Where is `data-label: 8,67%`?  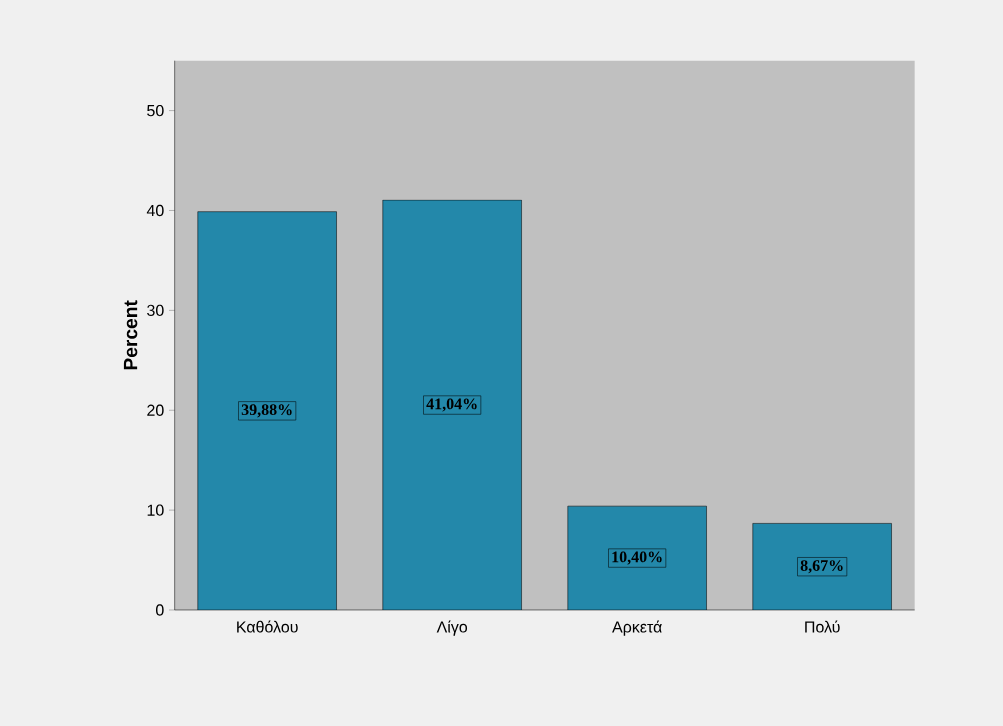
data-label: 8,67% is located at coordinates (821, 567).